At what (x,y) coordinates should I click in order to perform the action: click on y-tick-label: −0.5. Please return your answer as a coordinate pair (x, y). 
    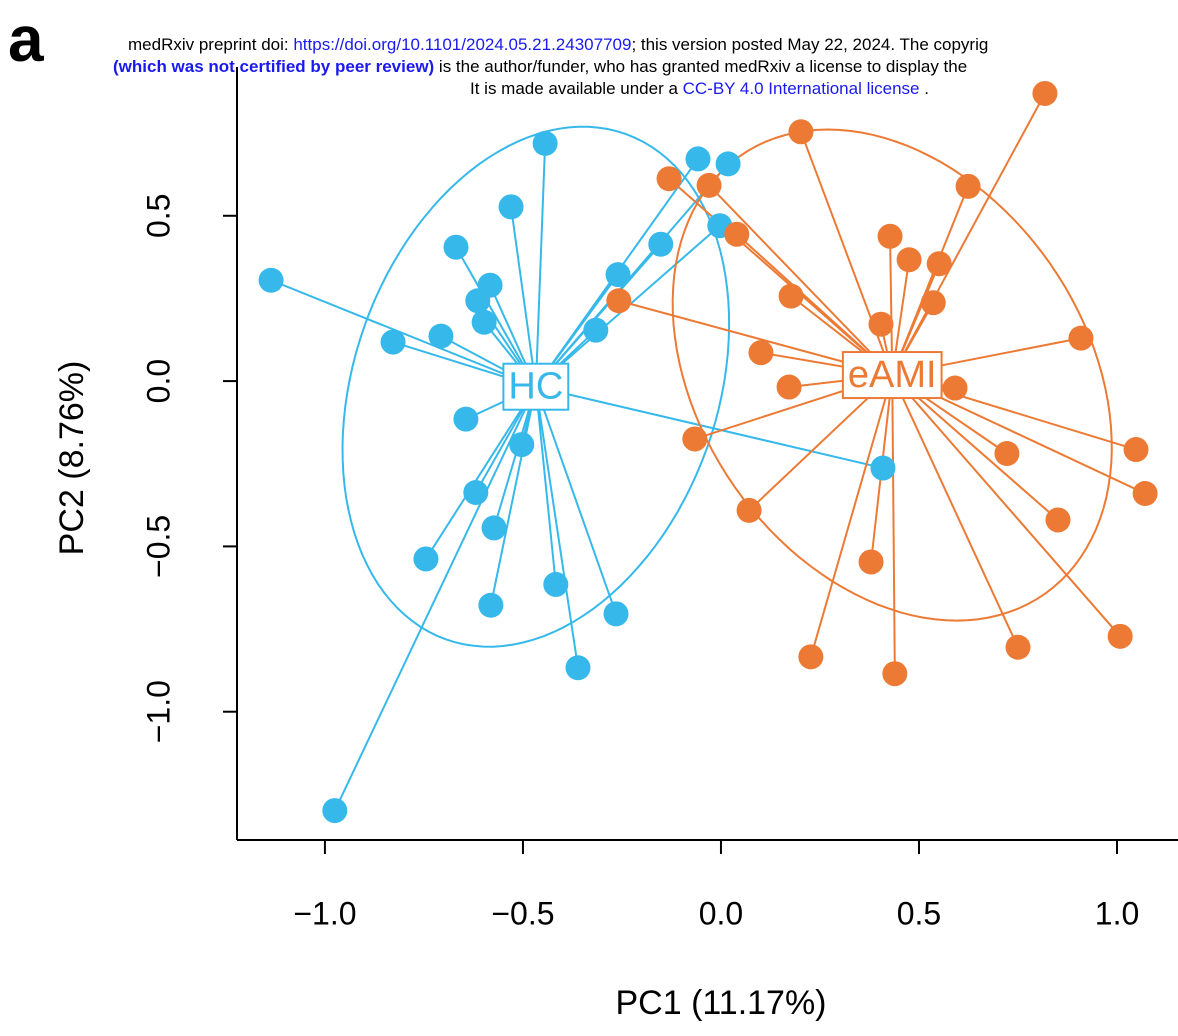
    Looking at the image, I should click on (158, 546).